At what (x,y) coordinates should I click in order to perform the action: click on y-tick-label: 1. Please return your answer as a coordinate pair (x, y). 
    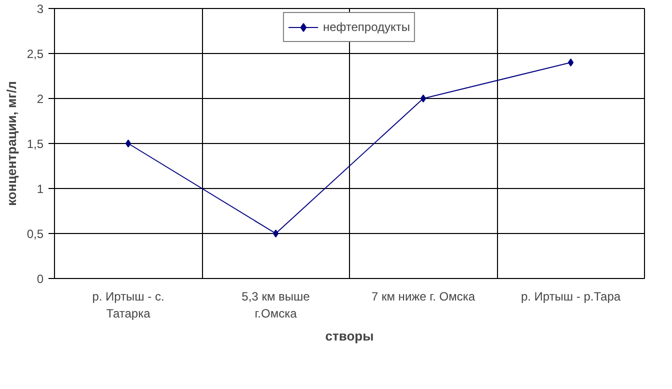
    Looking at the image, I should click on (40, 189).